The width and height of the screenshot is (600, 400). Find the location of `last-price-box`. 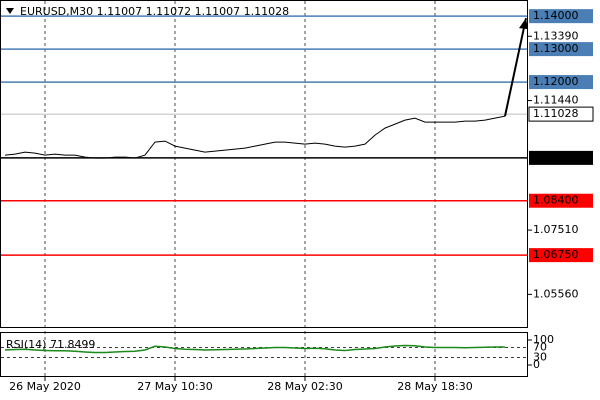

last-price-box is located at coordinates (561, 114).